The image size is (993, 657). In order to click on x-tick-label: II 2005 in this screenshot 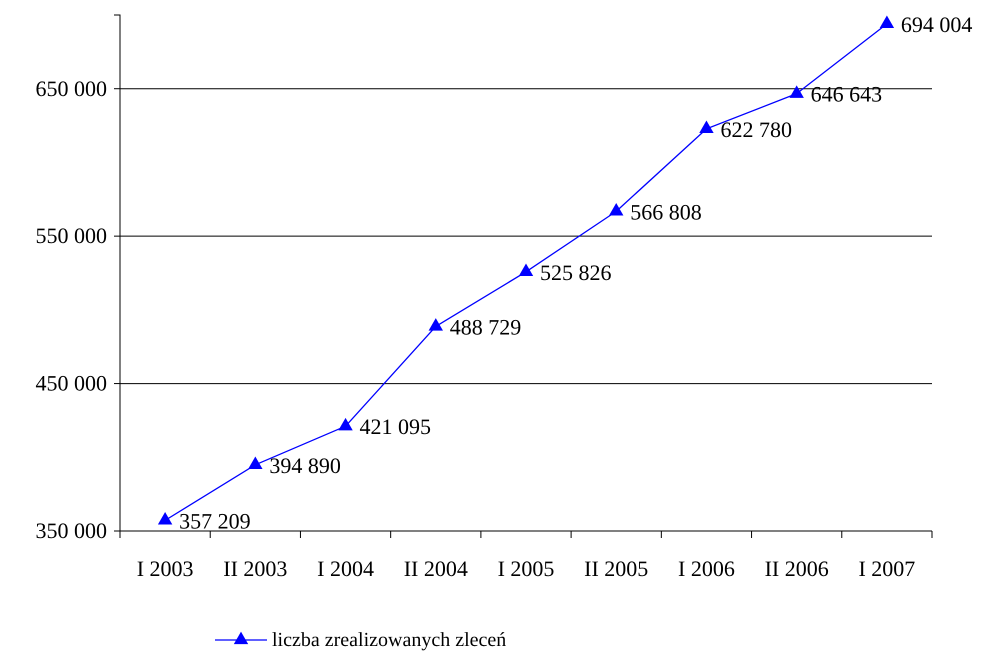, I will do `click(616, 568)`.